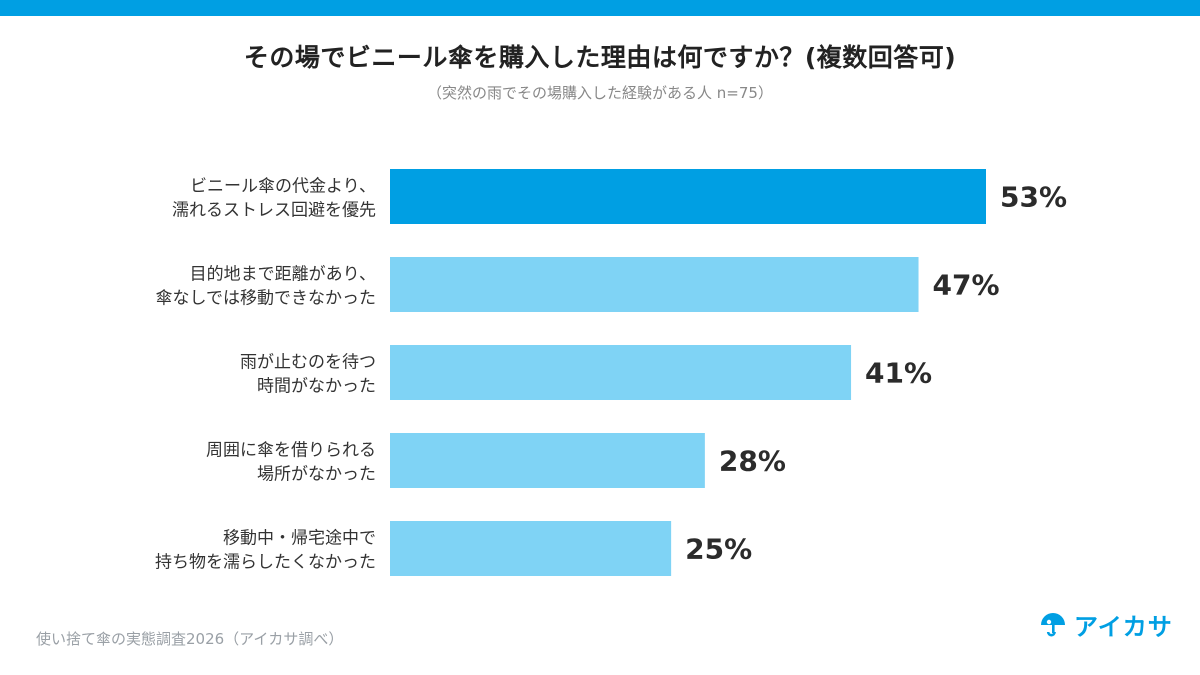 The height and width of the screenshot is (675, 1200). Describe the element at coordinates (283, 187) in the screenshot. I see `category-label-1-line-1: ビニール傘の代金より、` at that location.